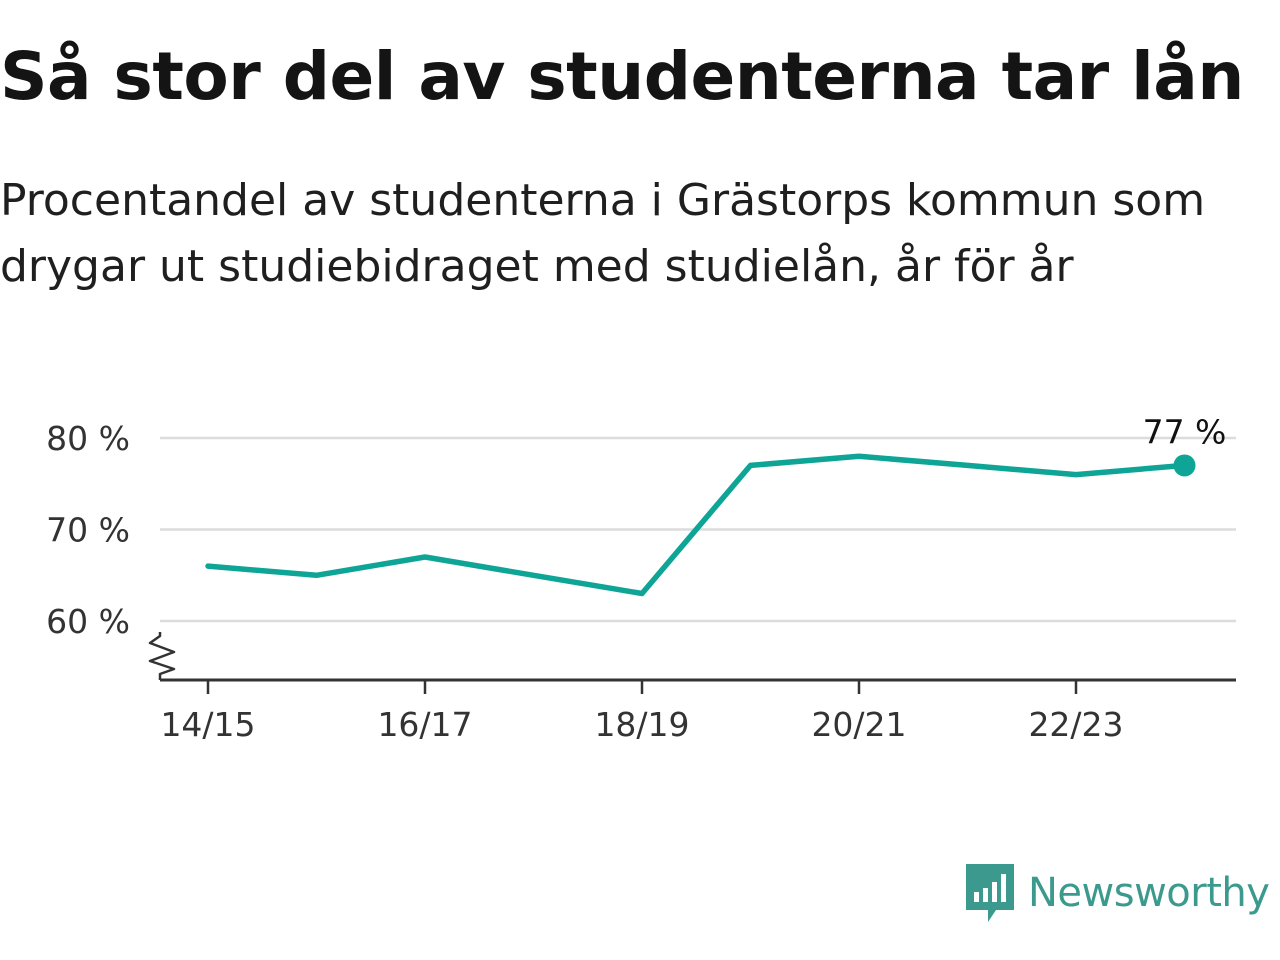  What do you see at coordinates (696, 525) in the screenshot?
I see `series-line` at bounding box center [696, 525].